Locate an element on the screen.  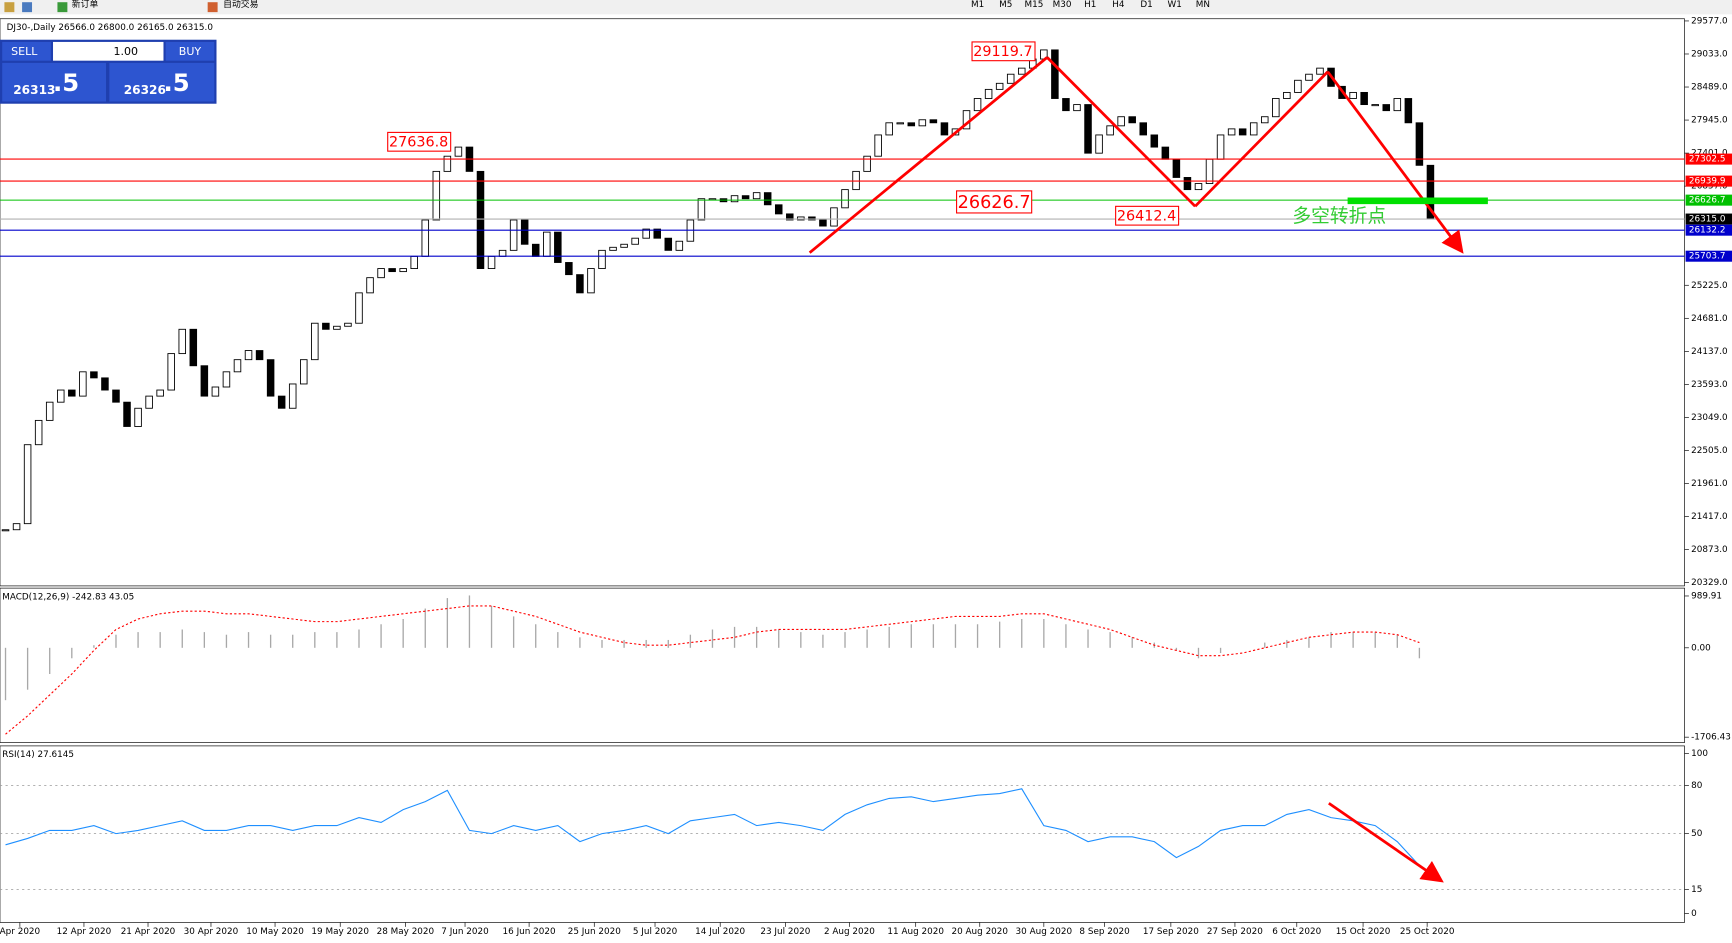
timeframe-button: H4 is located at coordinates (1118, 5).